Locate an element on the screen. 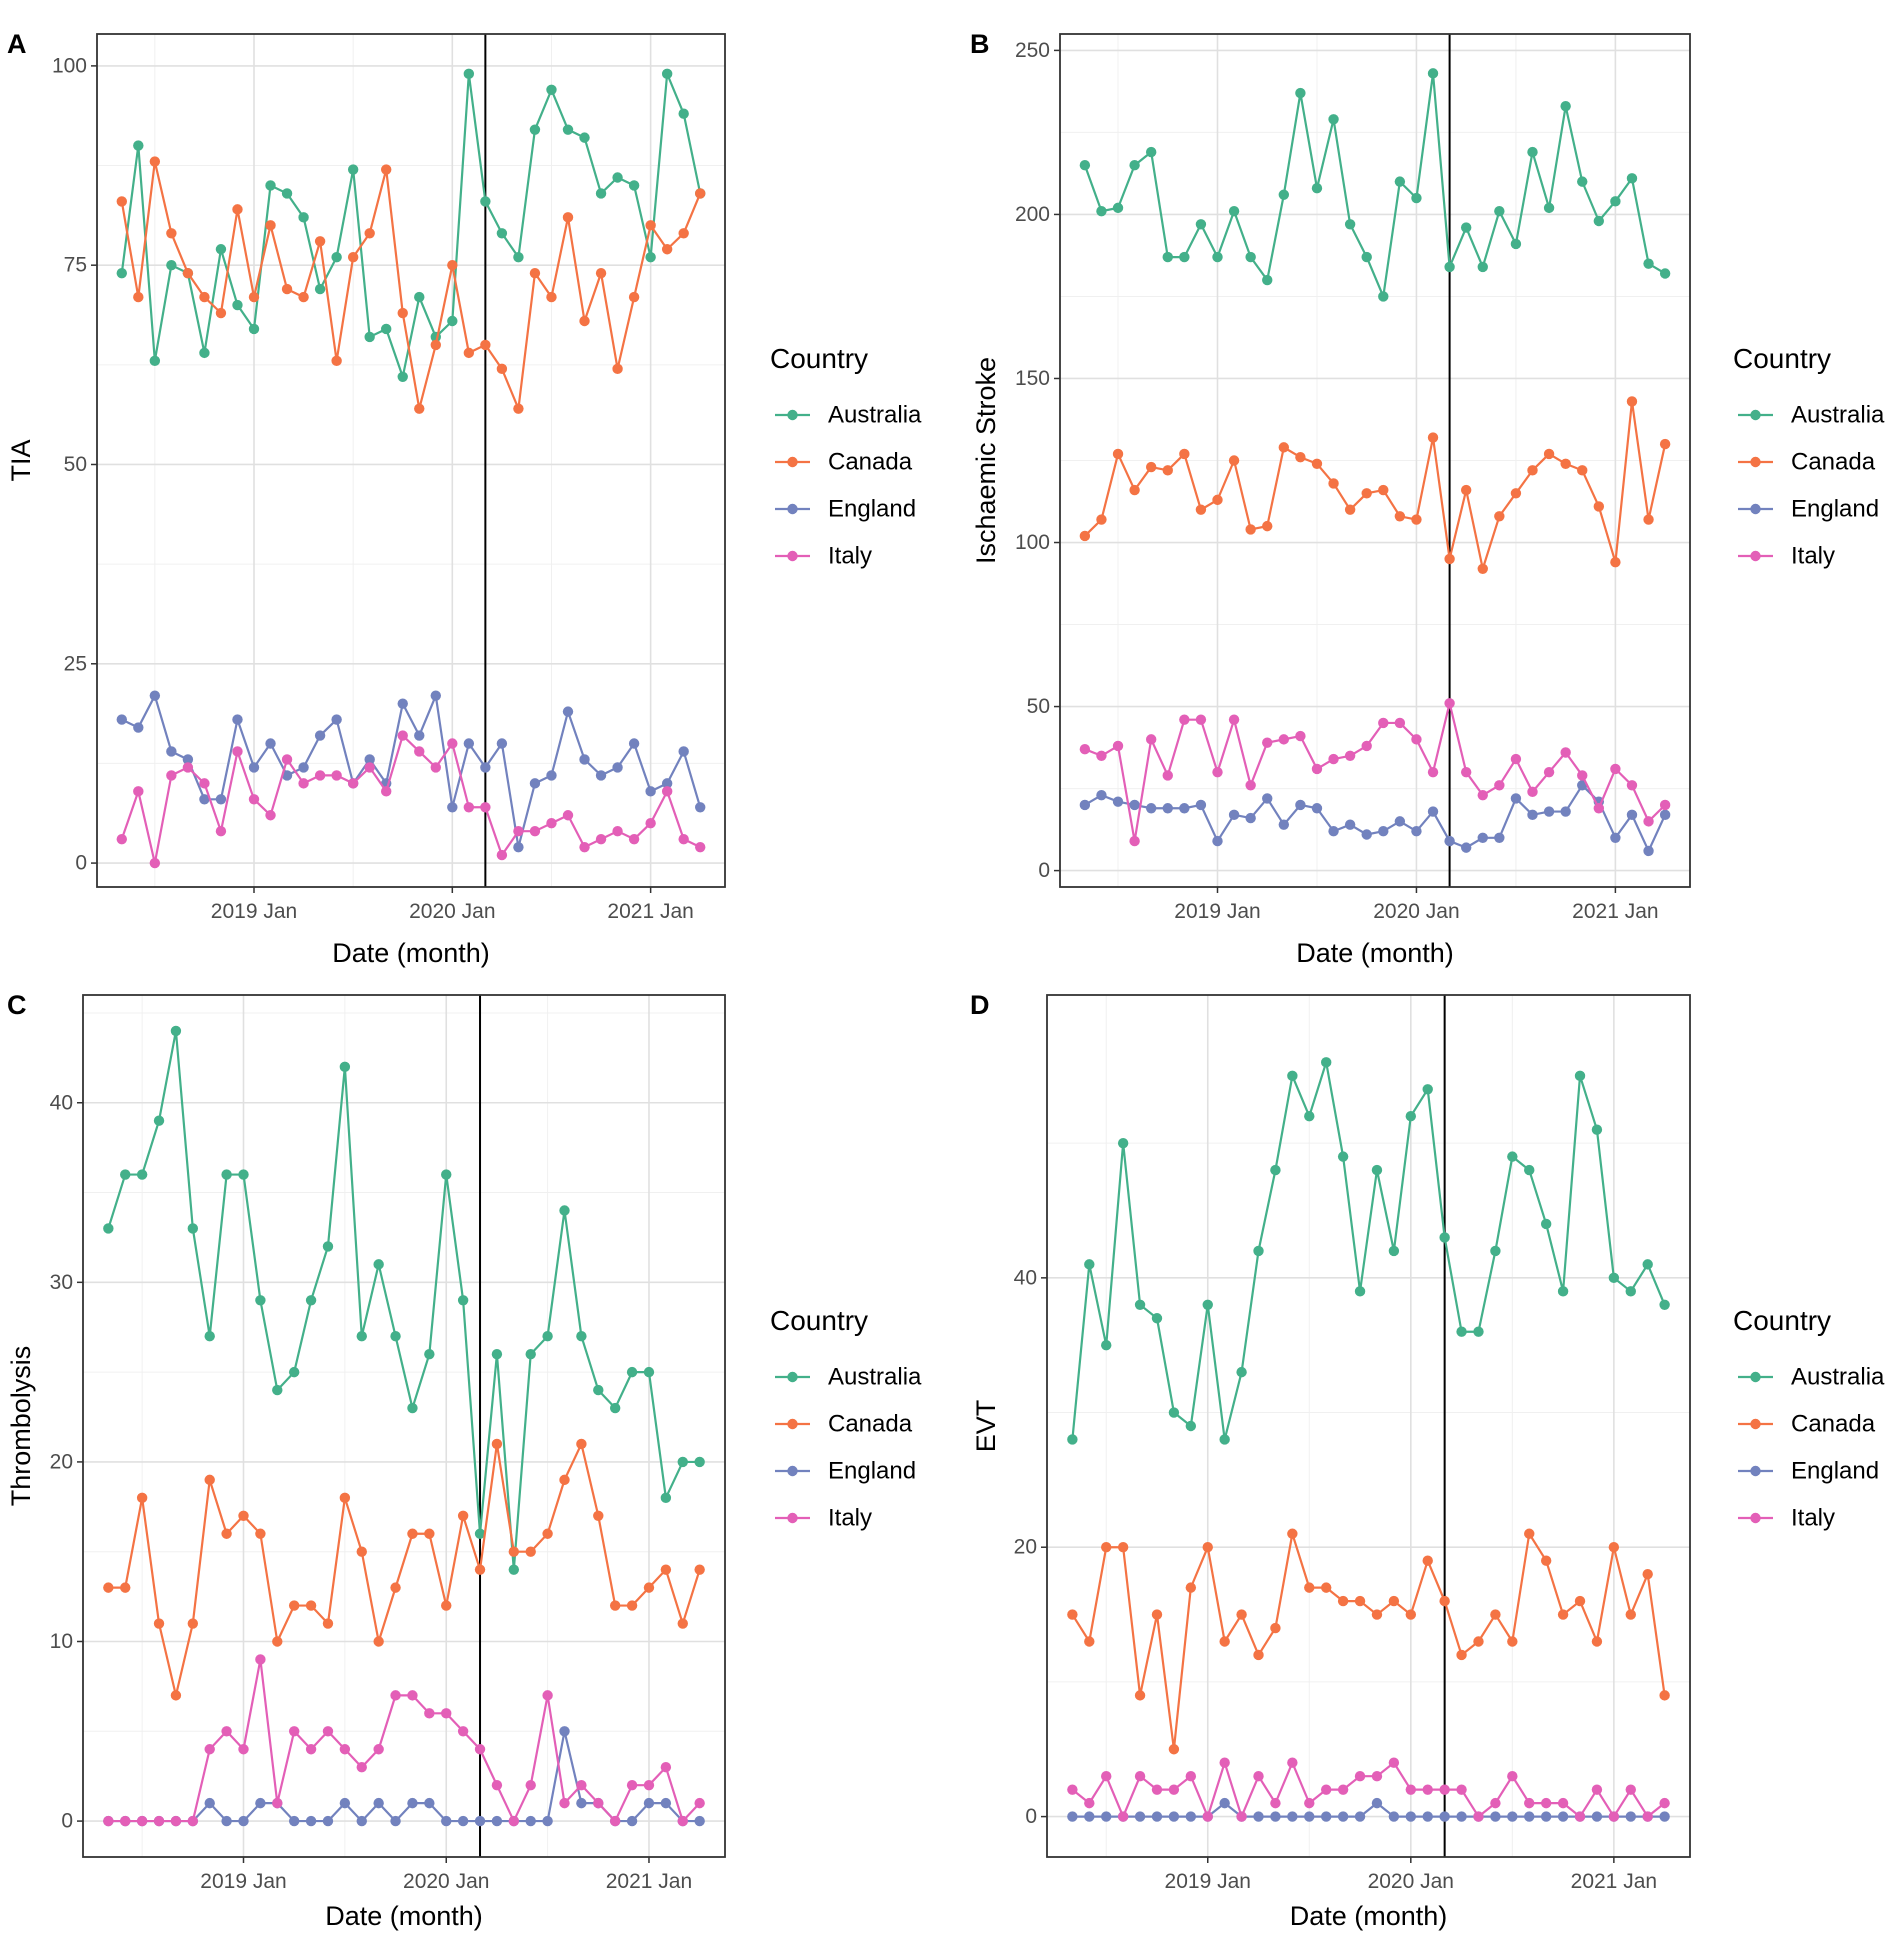 The image size is (1897, 1937). legend-item-england: England is located at coordinates (845, 1471).